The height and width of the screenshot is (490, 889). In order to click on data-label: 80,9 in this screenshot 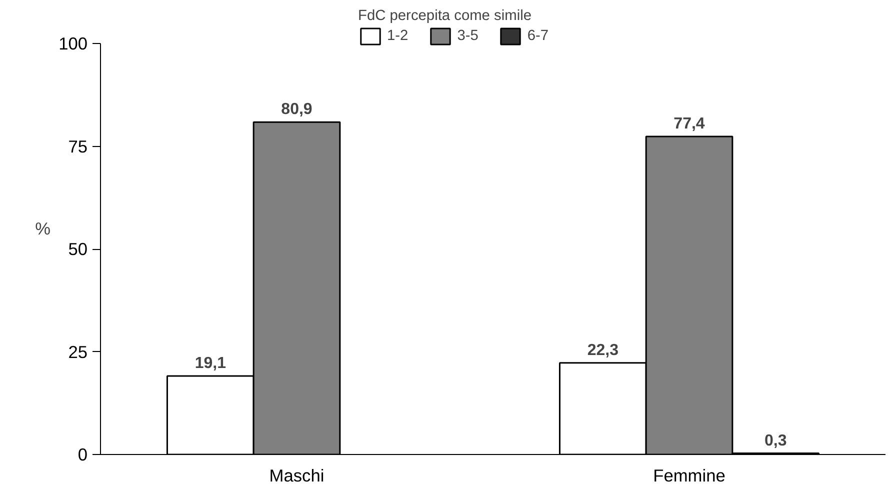, I will do `click(296, 109)`.